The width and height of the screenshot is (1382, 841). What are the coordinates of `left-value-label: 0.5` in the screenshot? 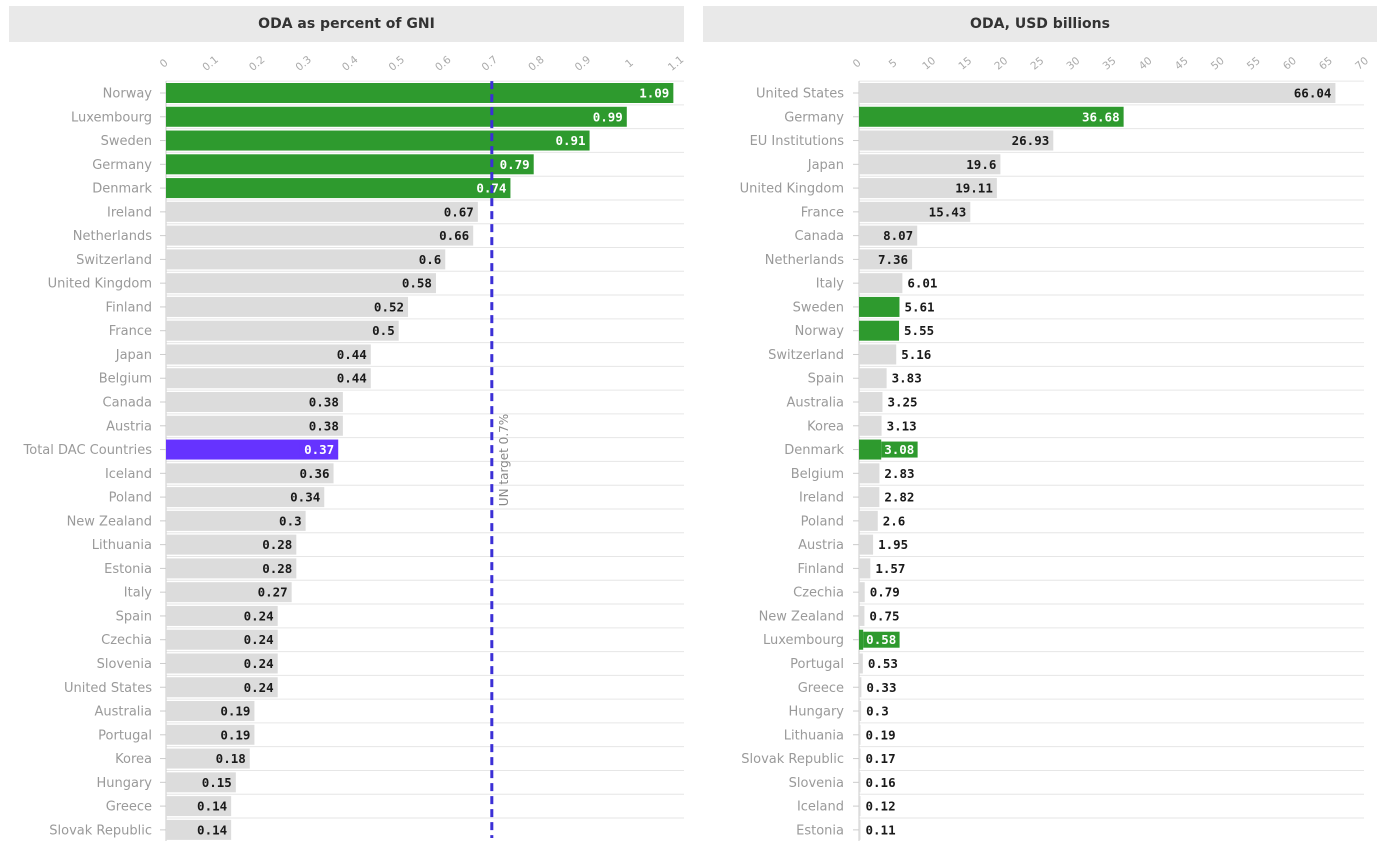 It's located at (383, 330).